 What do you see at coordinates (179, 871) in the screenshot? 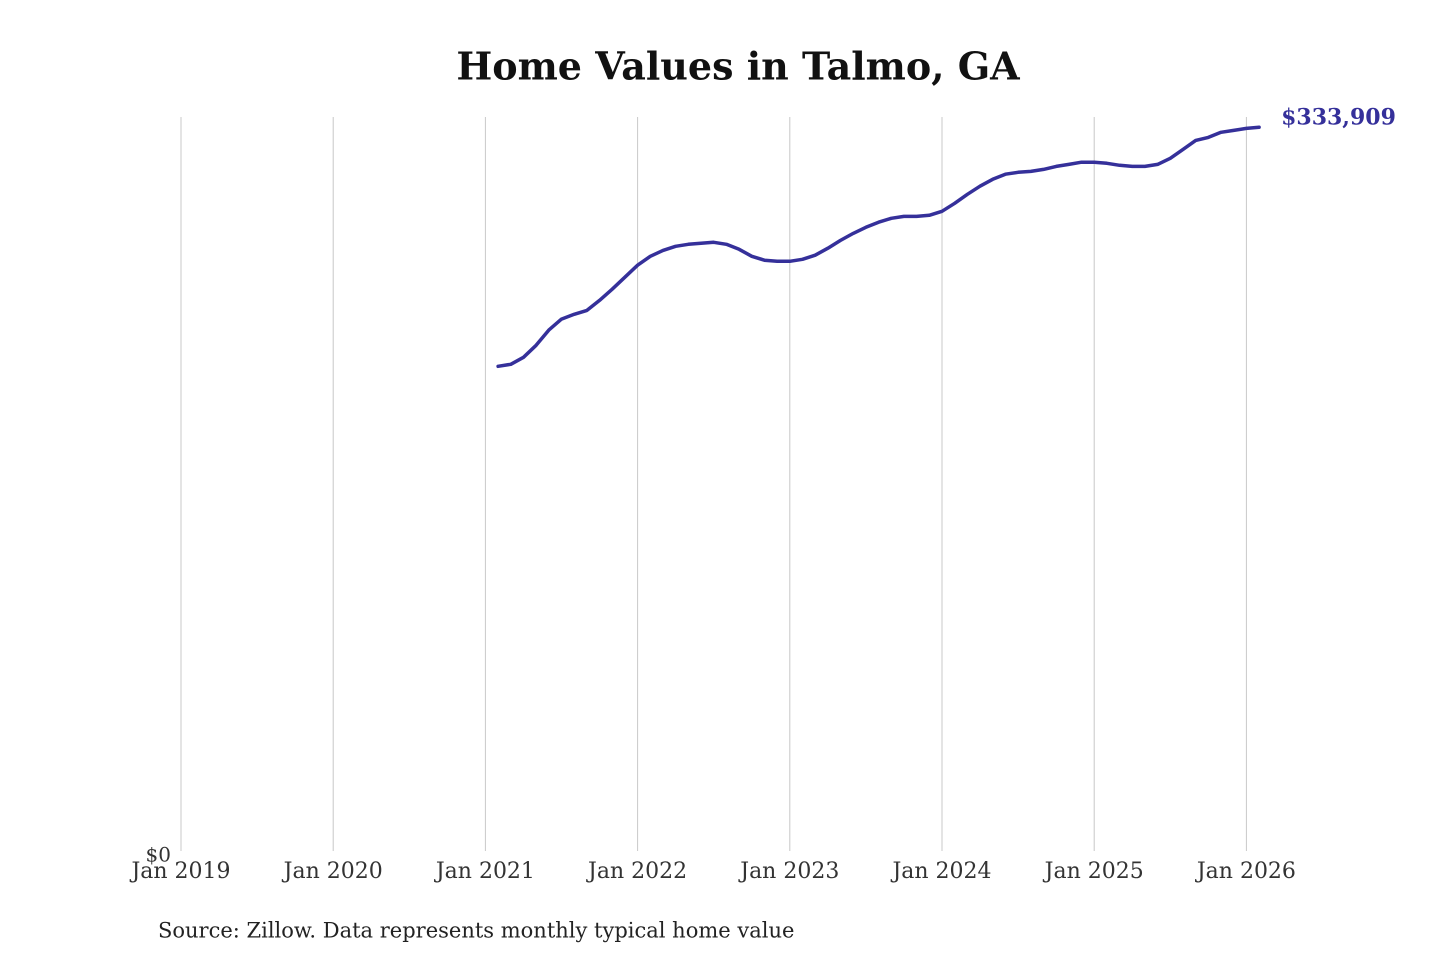
I see `x-tick-label: Jan 2019` at bounding box center [179, 871].